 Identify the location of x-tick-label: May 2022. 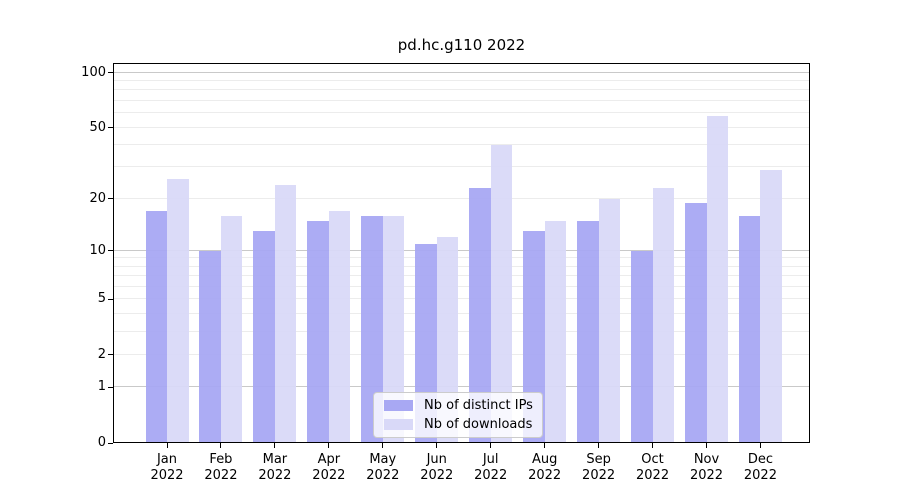
(383, 468).